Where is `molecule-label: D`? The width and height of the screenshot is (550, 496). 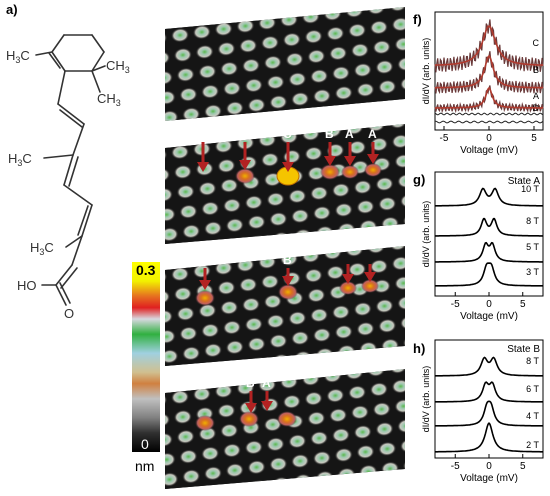 molecule-label: D is located at coordinates (345, 236).